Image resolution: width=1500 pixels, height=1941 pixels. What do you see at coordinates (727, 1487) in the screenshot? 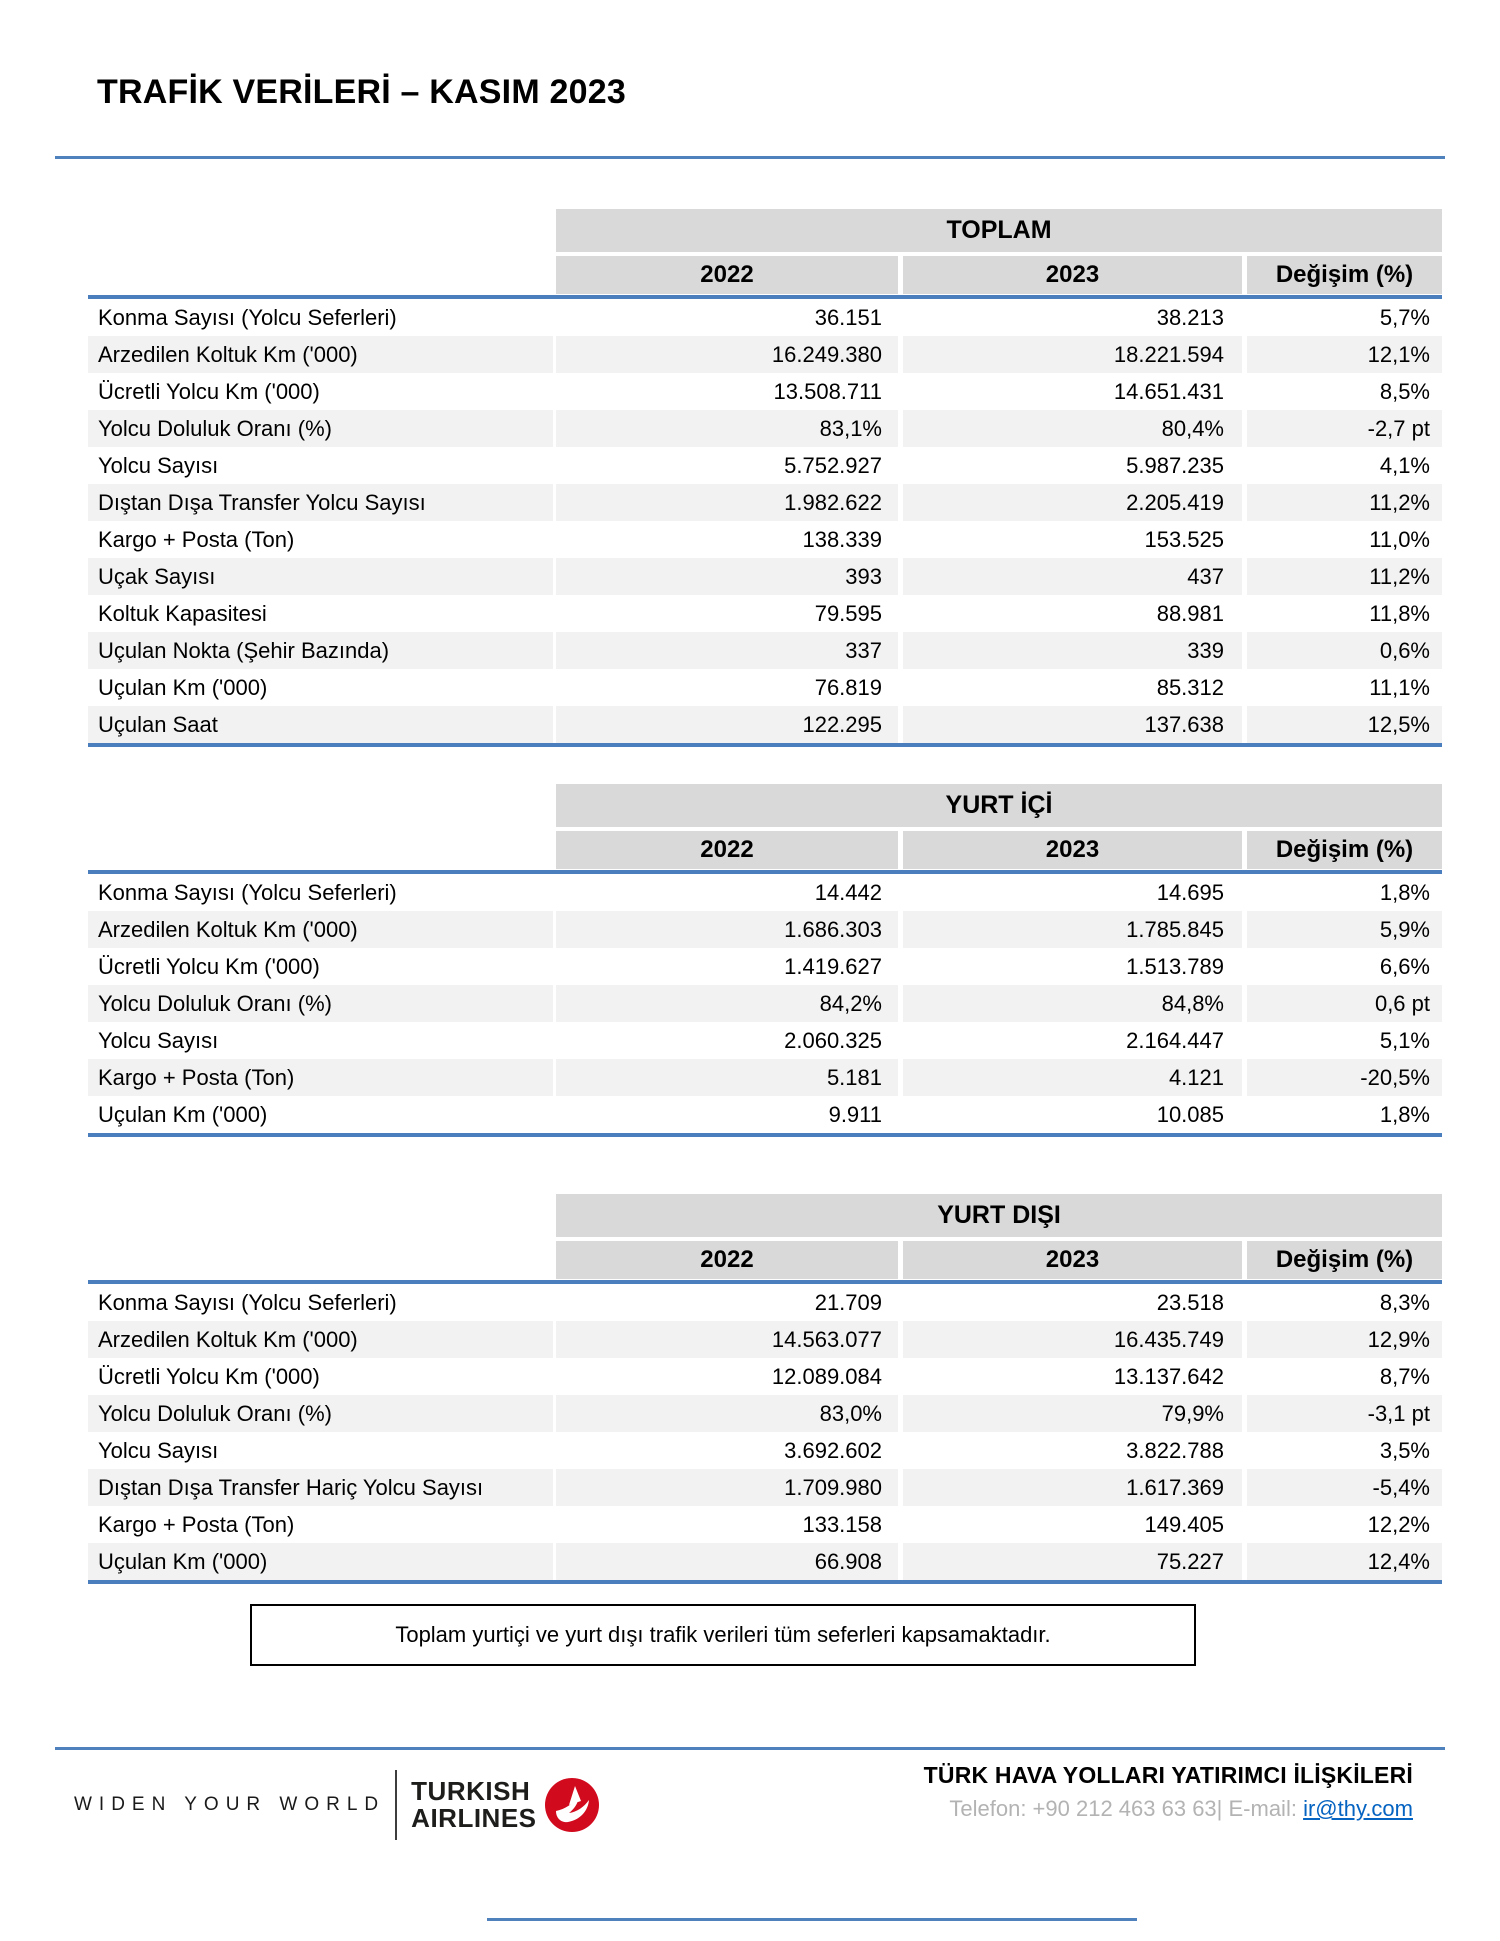
I see `value-2022: 1.709.980` at bounding box center [727, 1487].